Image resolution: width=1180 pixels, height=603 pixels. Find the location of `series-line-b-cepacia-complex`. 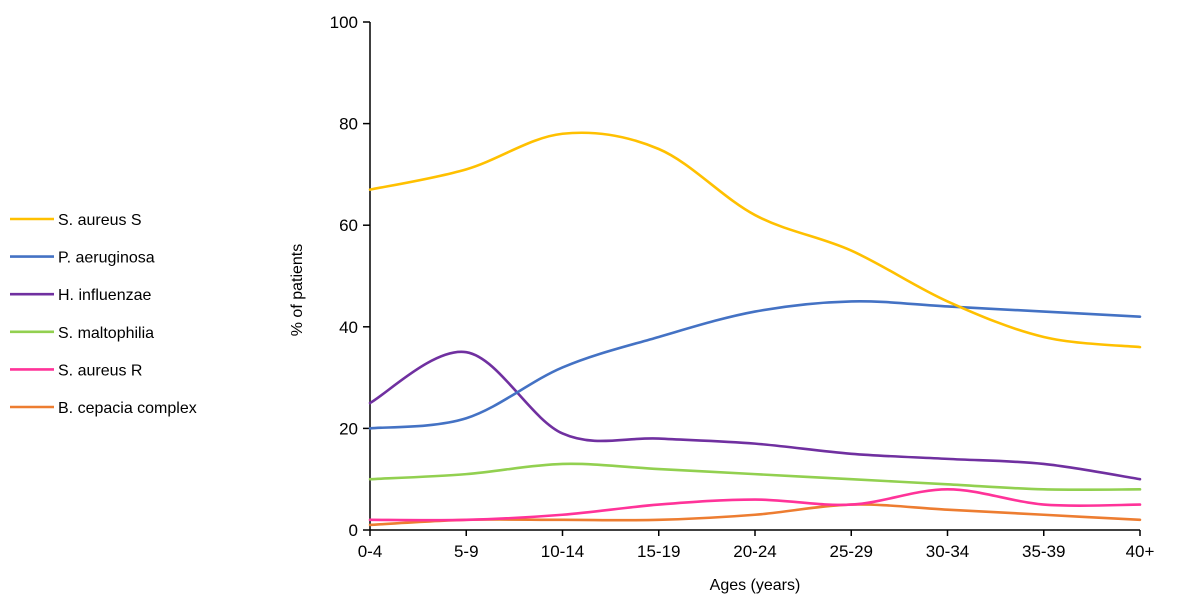

series-line-b-cepacia-complex is located at coordinates (755, 515).